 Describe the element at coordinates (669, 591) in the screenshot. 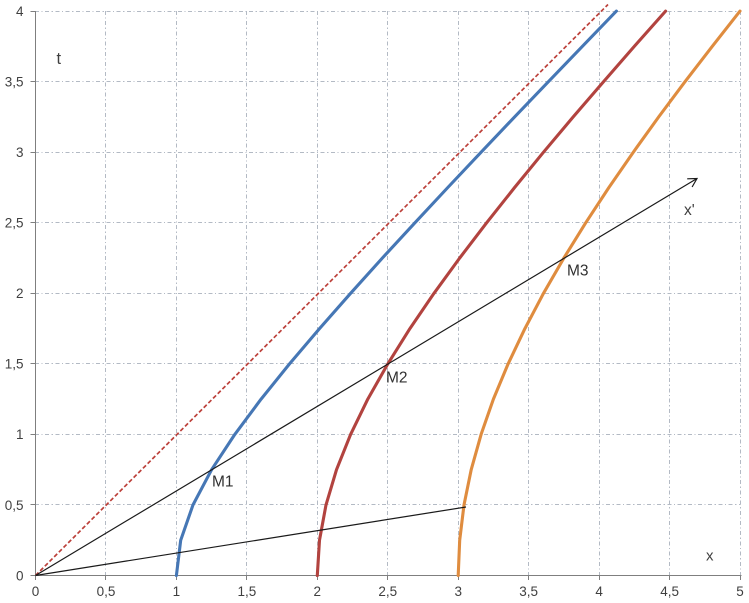

I see `svg-text: 4,5` at that location.